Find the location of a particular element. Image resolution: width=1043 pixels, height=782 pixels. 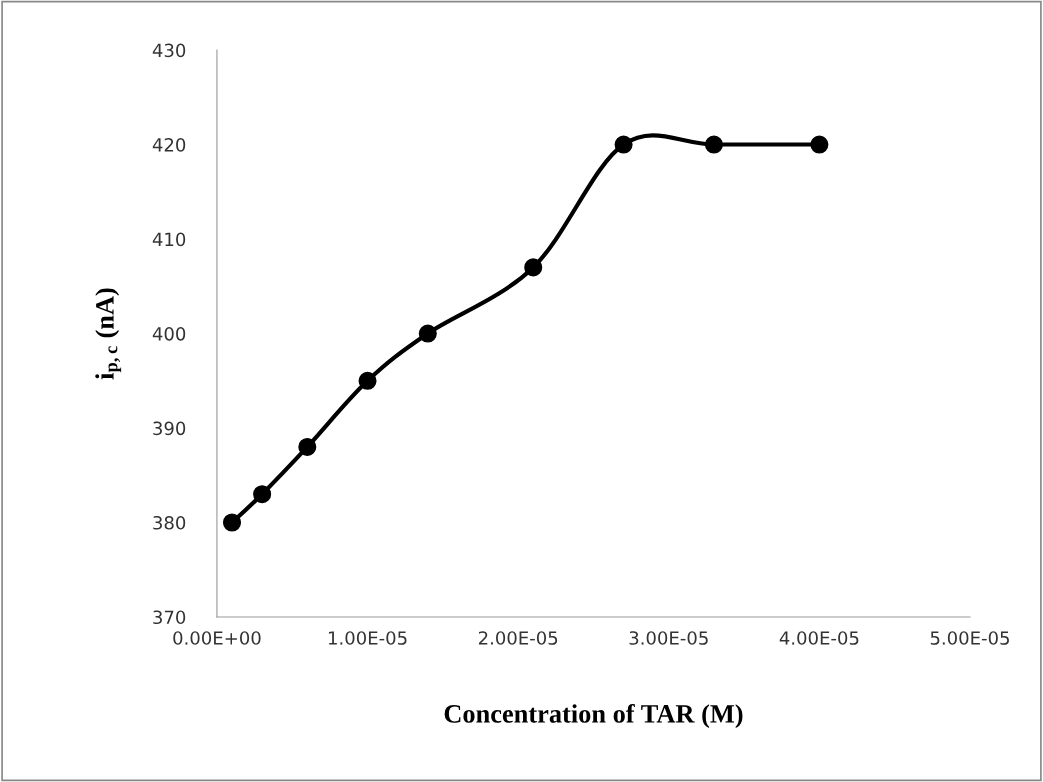

x-tick-label: 0.00E+00 is located at coordinates (217, 638).